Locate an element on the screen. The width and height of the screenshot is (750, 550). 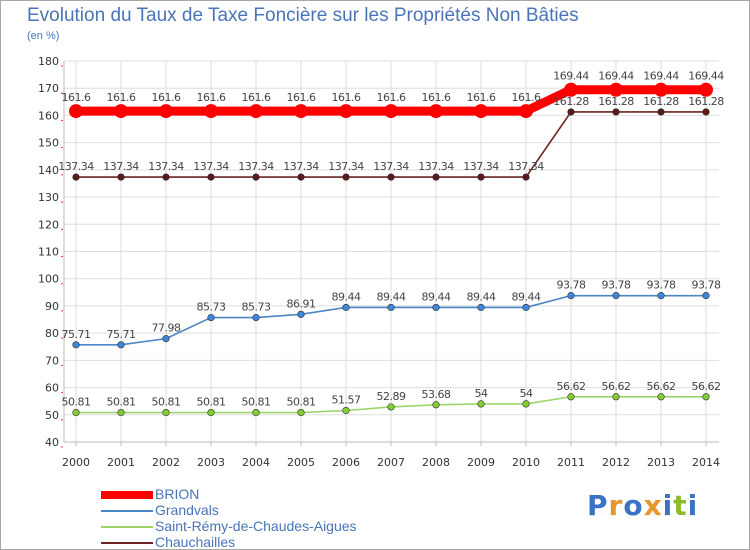
y-tick-label: 70 is located at coordinates (52, 360).